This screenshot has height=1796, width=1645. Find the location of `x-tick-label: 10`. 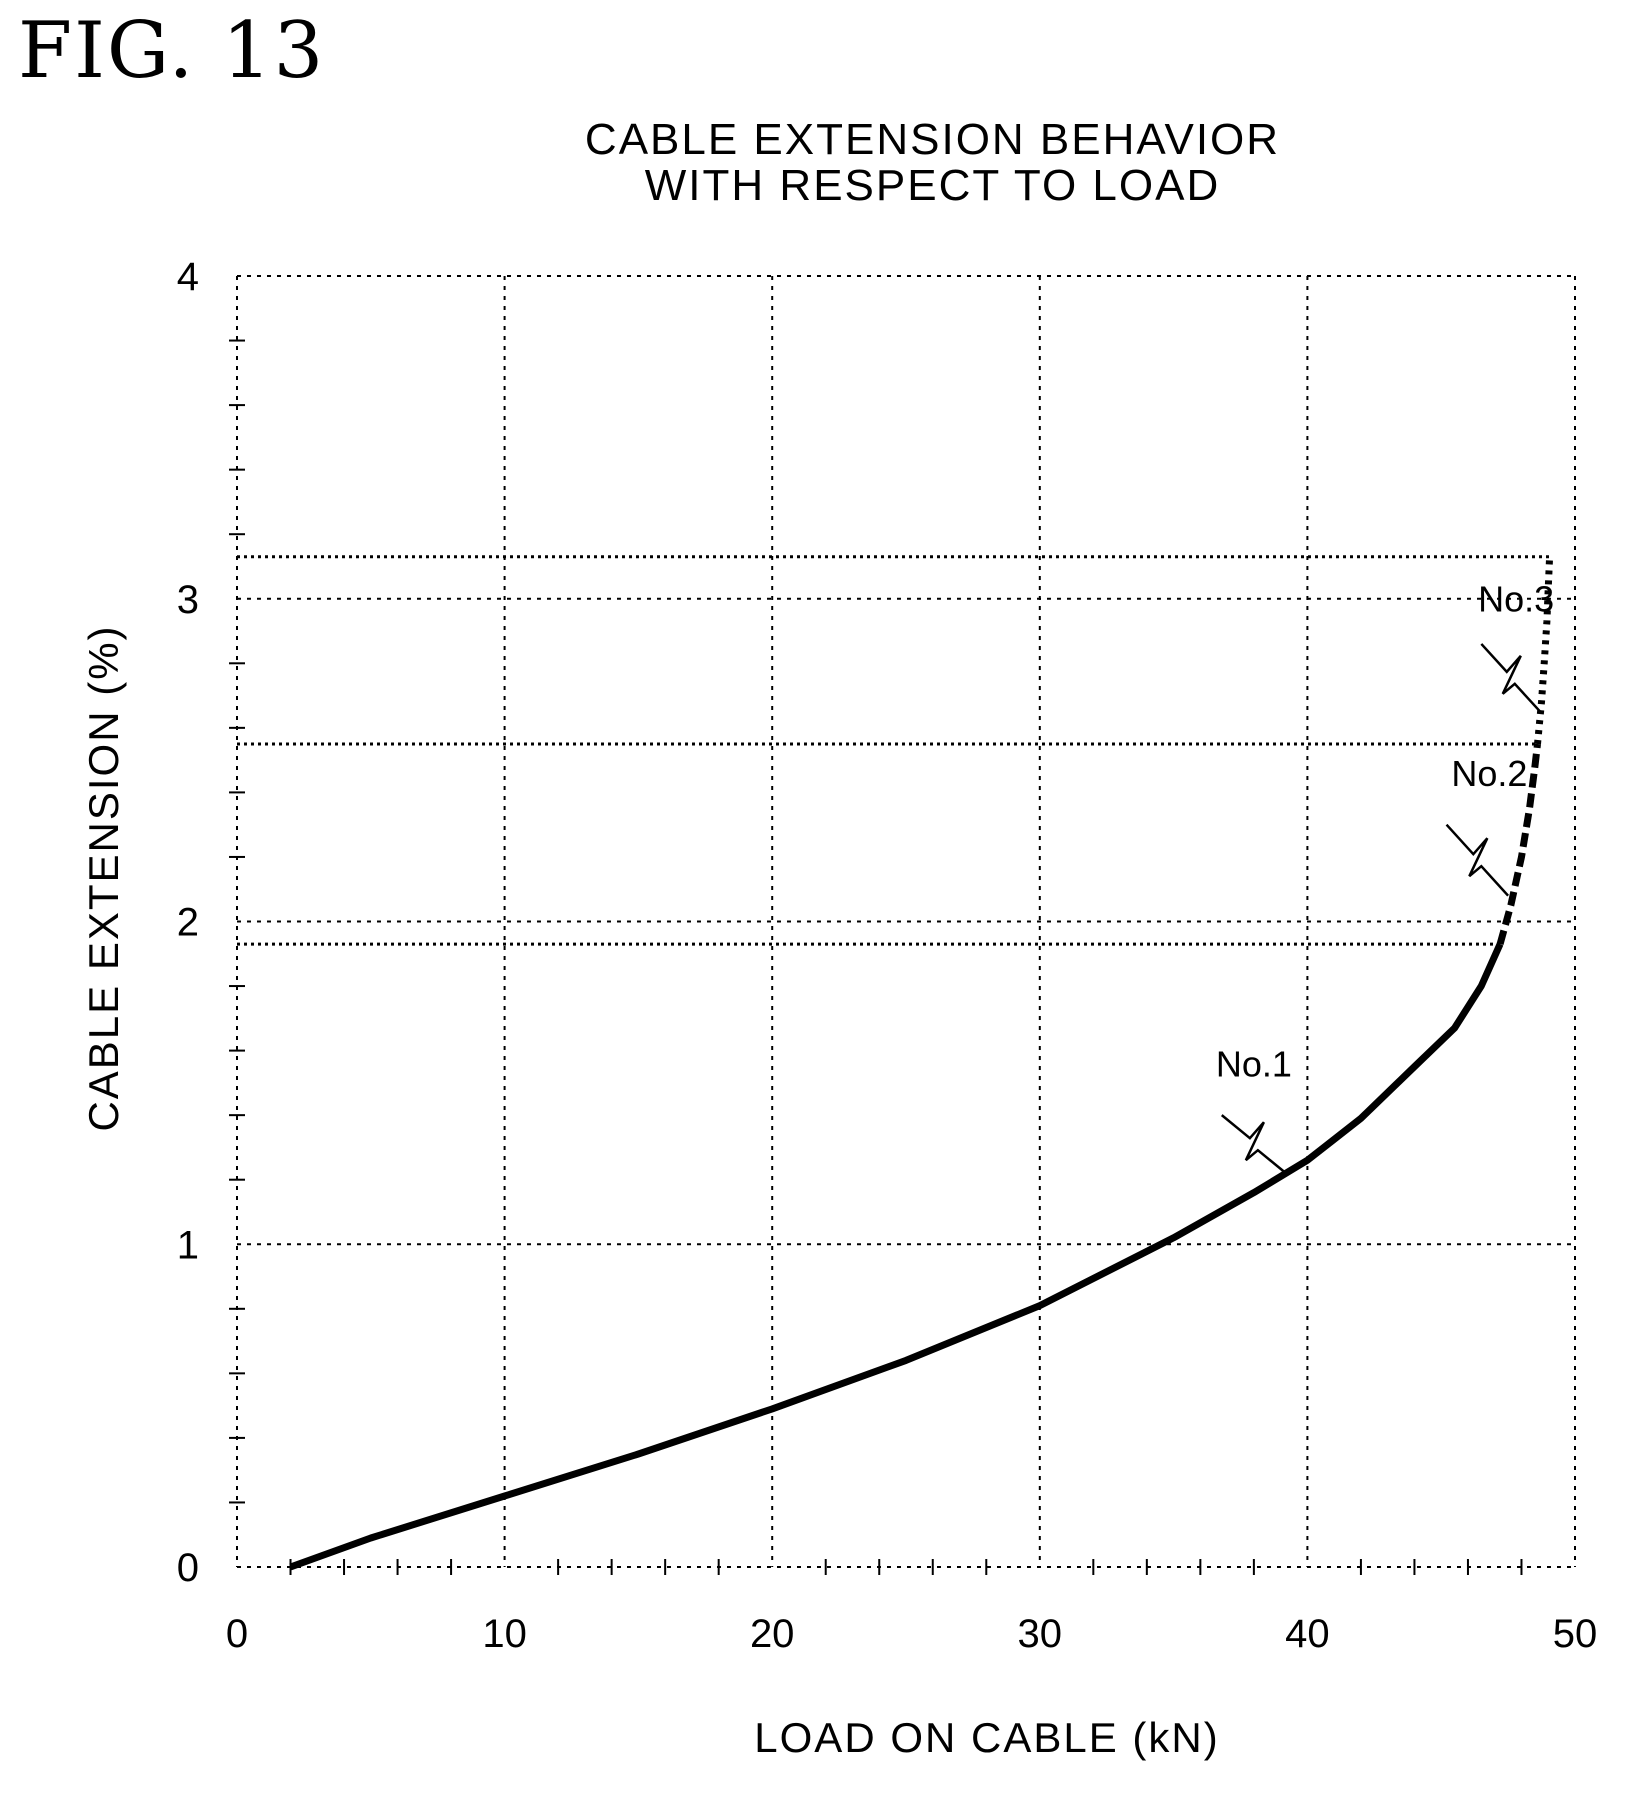

x-tick-label: 10 is located at coordinates (504, 1634).